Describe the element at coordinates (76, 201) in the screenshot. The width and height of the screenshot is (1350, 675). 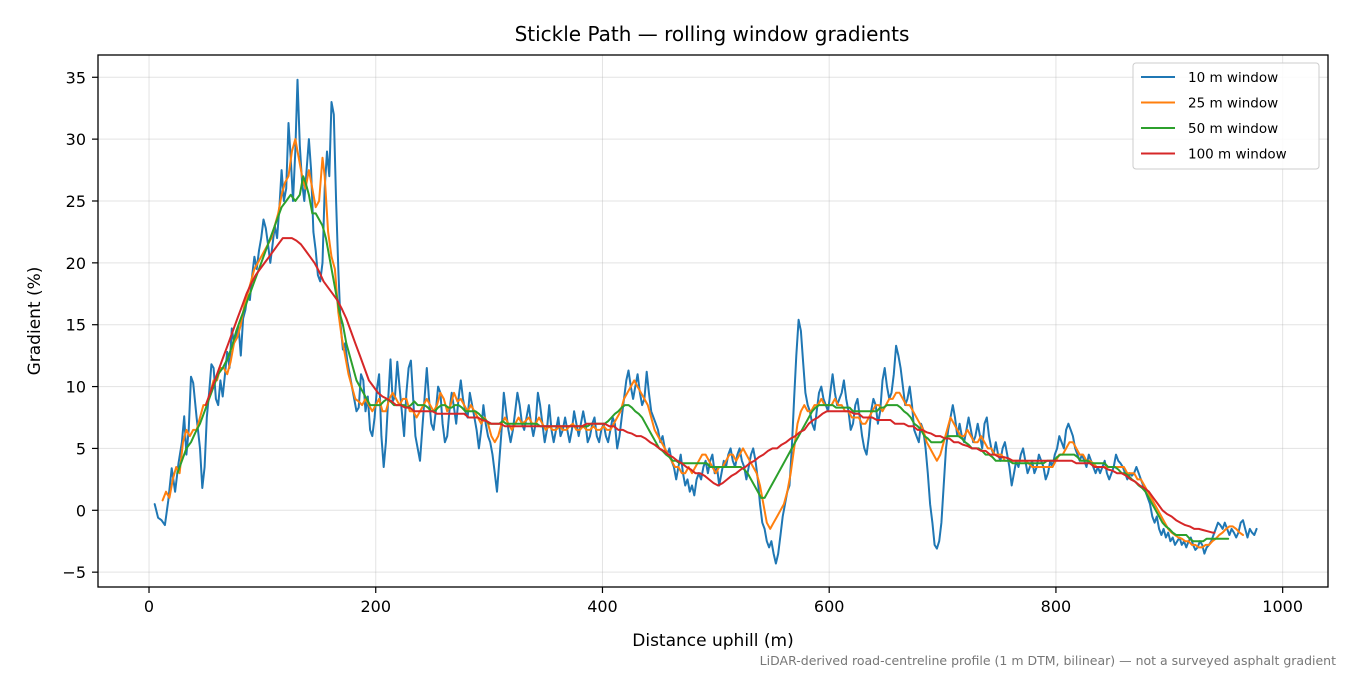
I see `y-tick-label: 25` at that location.